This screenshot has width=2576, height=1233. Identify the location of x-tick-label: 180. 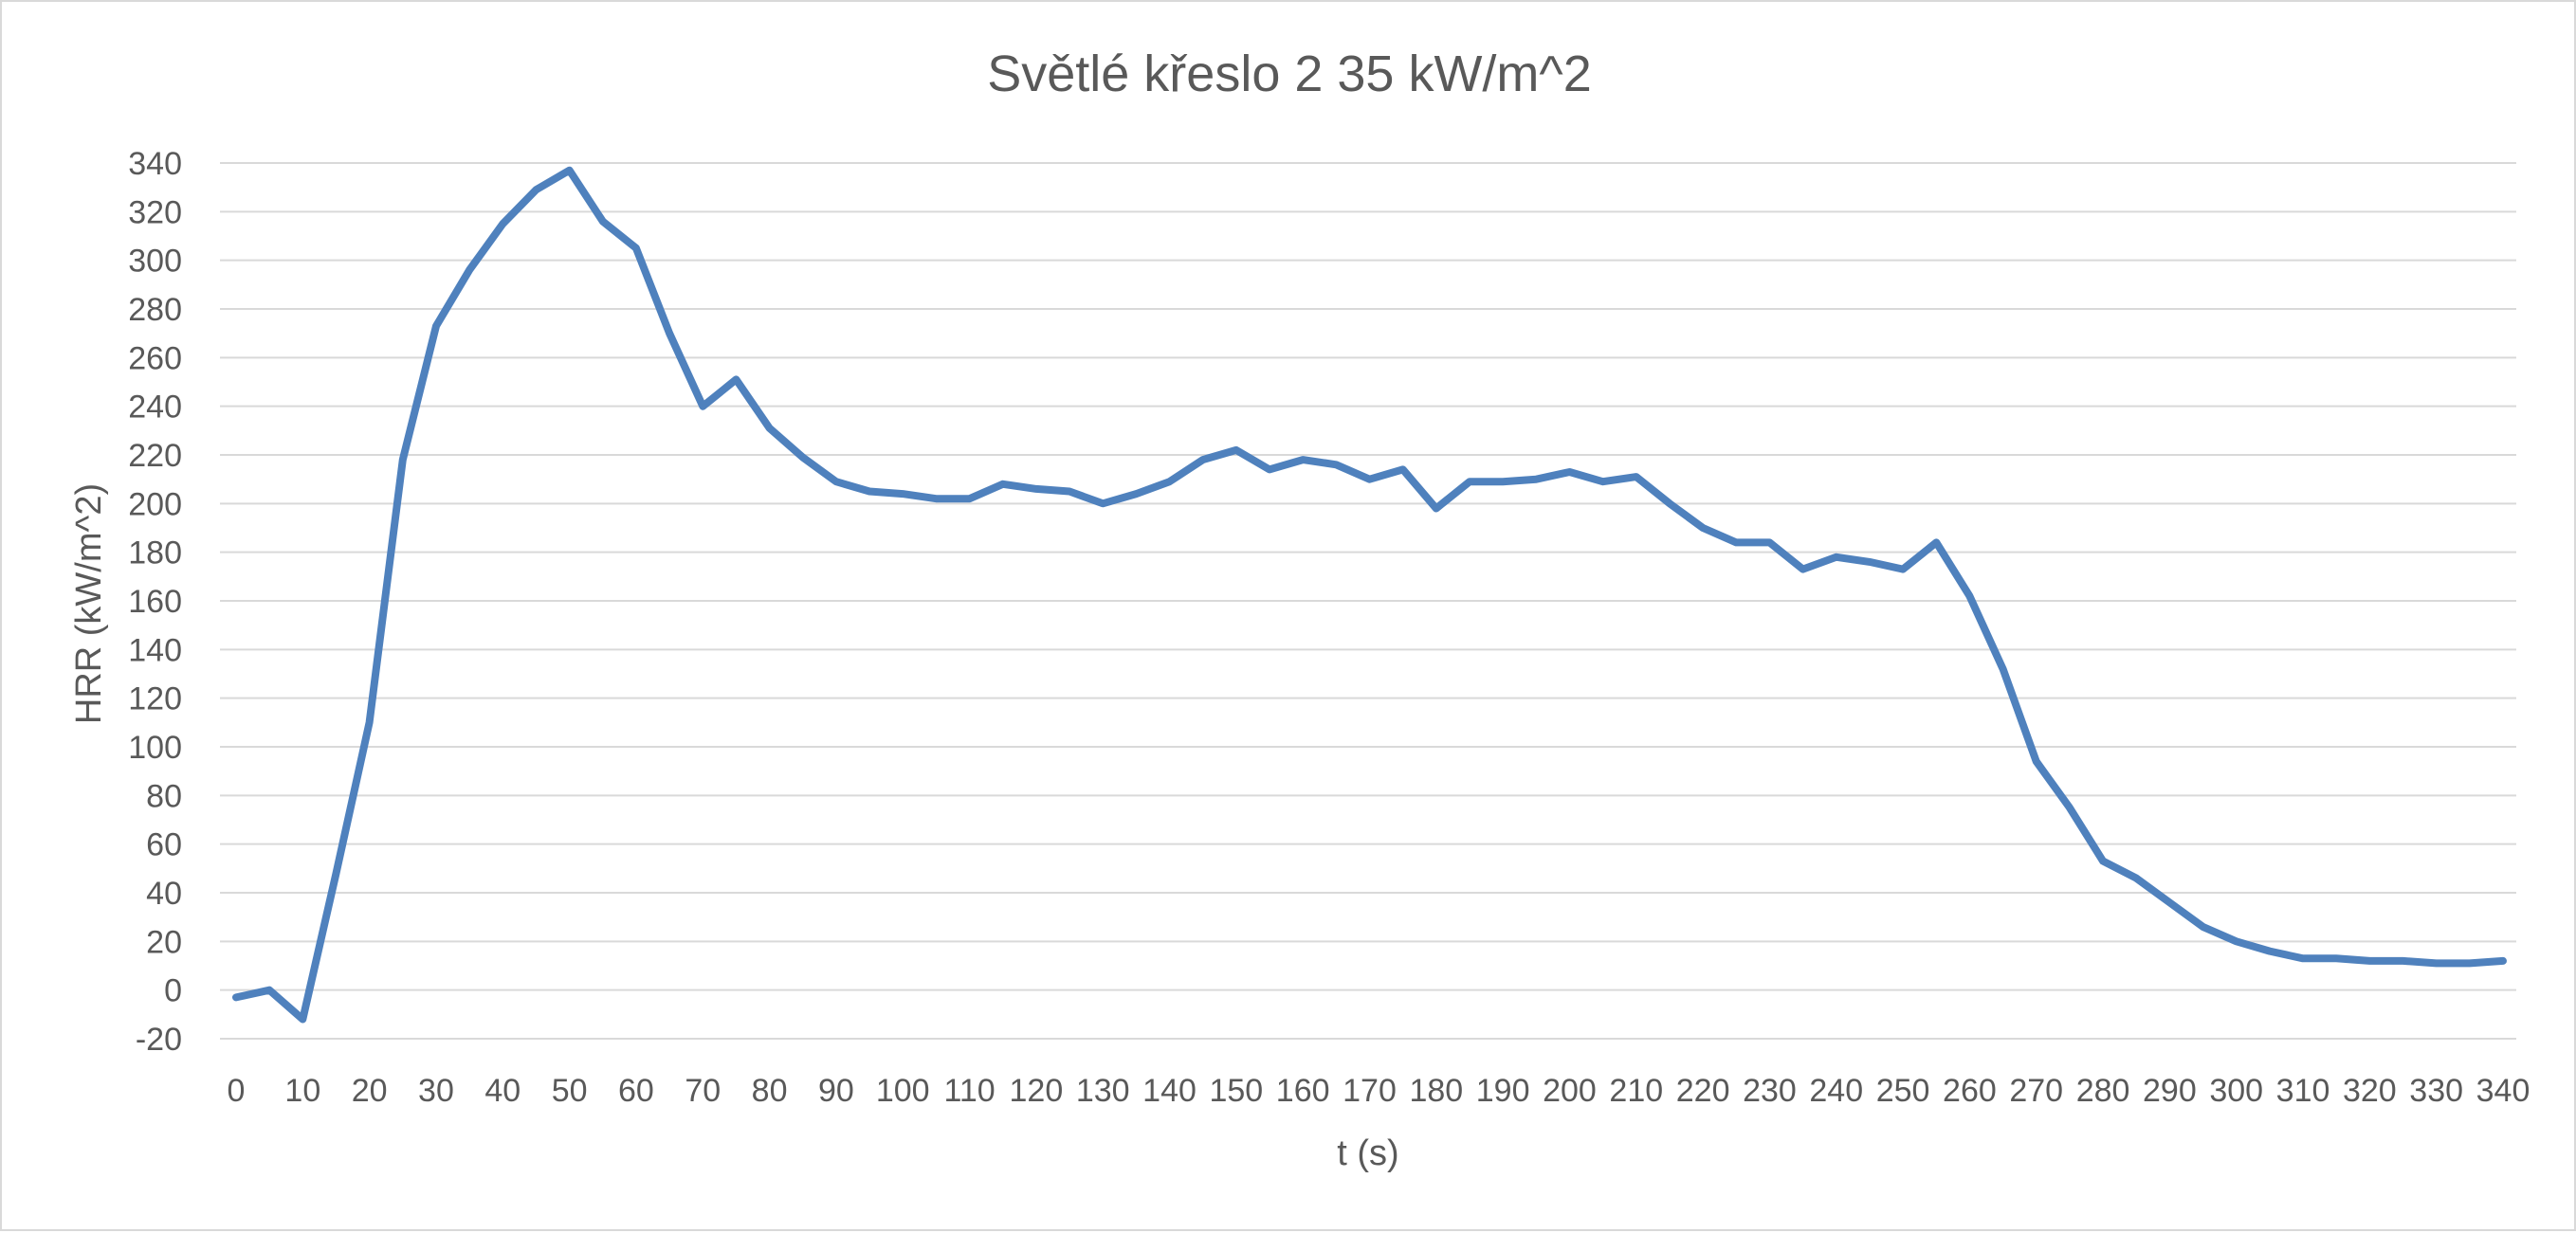
(1436, 1091).